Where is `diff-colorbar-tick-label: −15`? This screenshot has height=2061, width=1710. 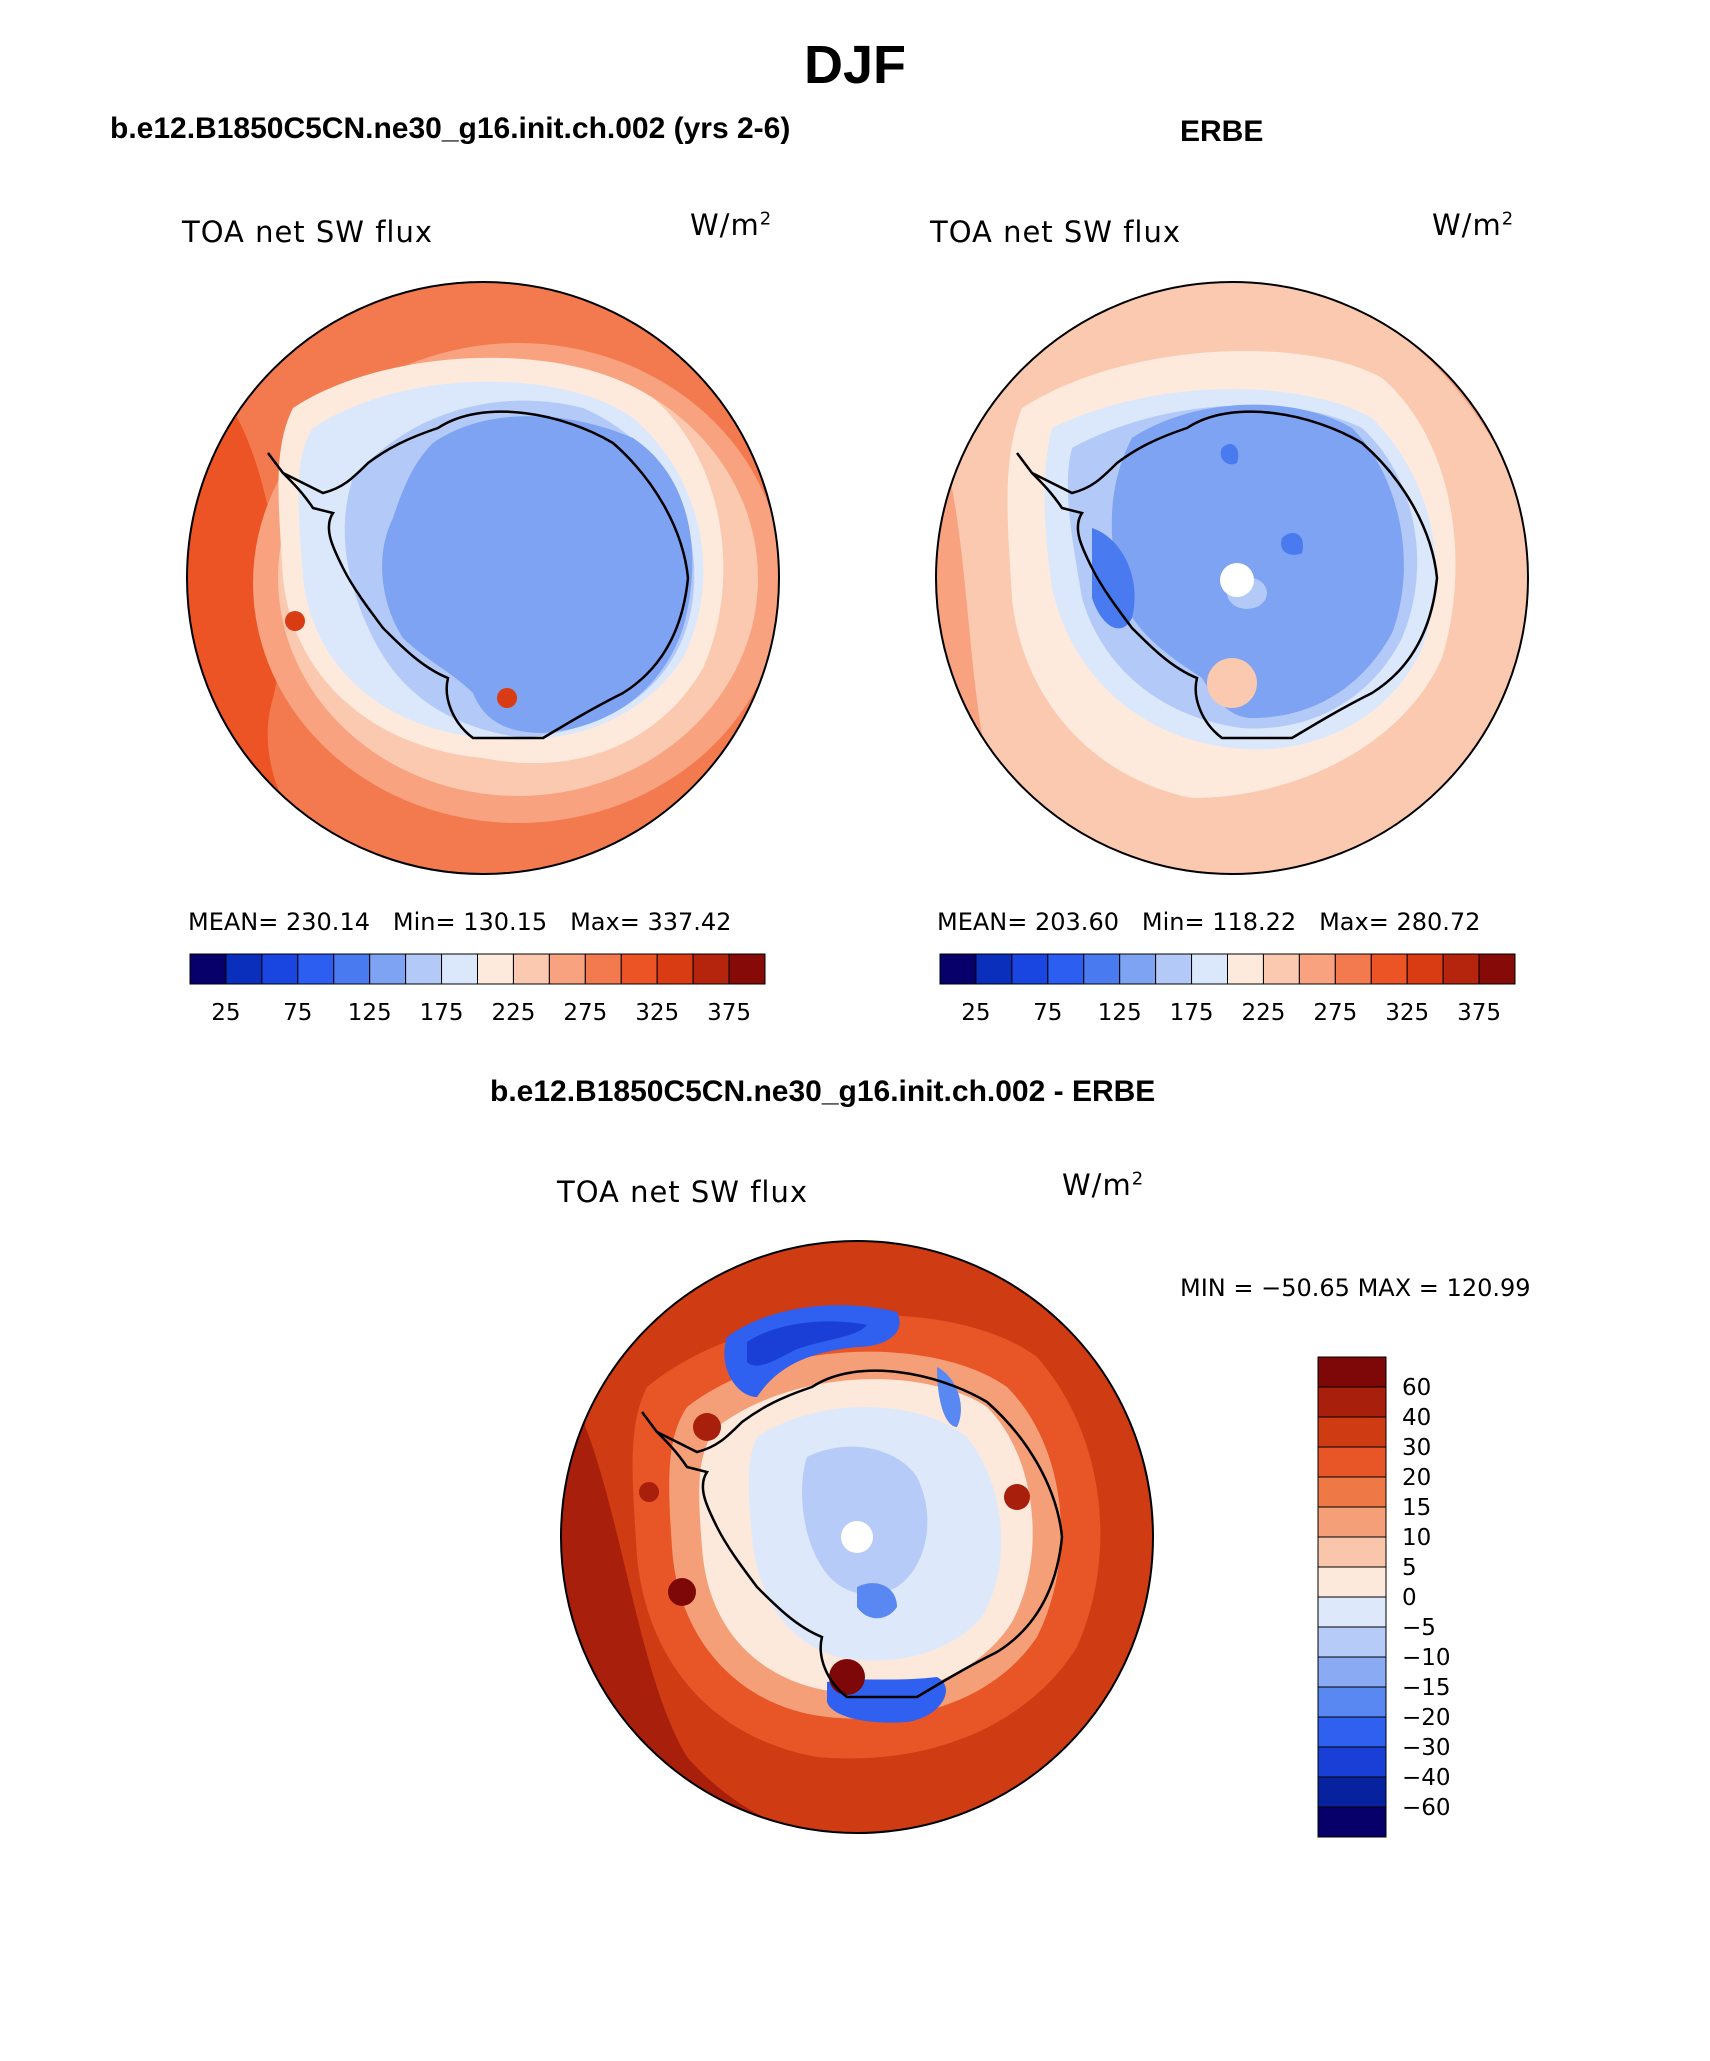 diff-colorbar-tick-label: −15 is located at coordinates (1426, 1688).